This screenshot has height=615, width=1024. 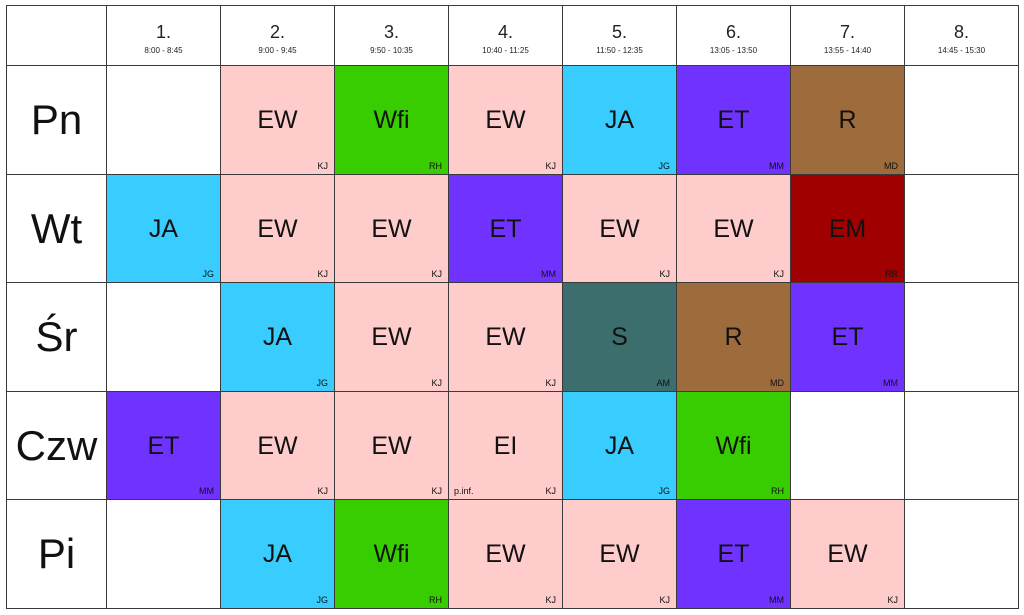 What do you see at coordinates (619, 32) in the screenshot?
I see `period-number: 5.` at bounding box center [619, 32].